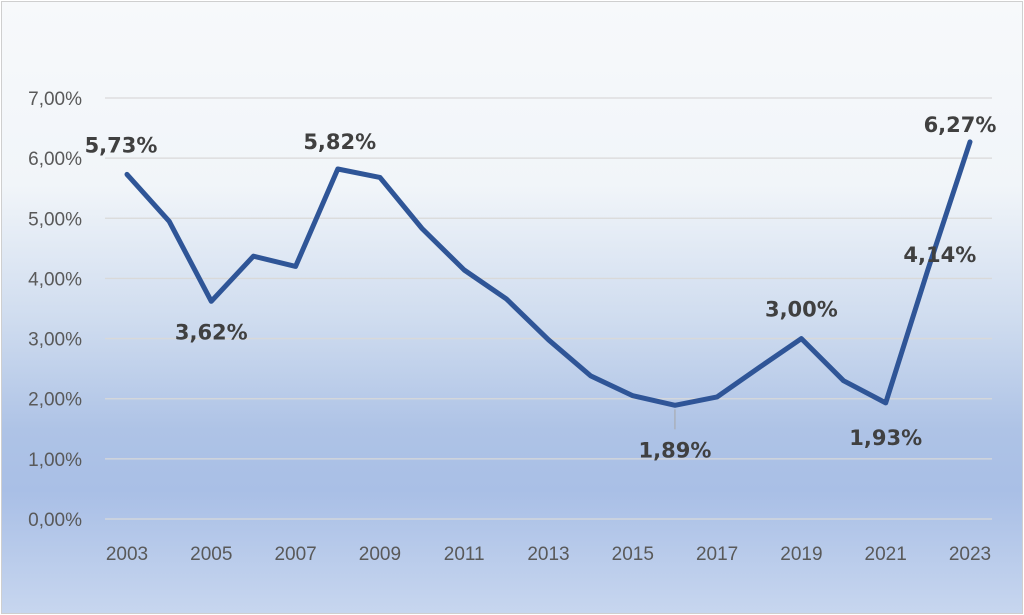 The width and height of the screenshot is (1024, 615). Describe the element at coordinates (55, 340) in the screenshot. I see `y-tick-label: 3,00%` at that location.